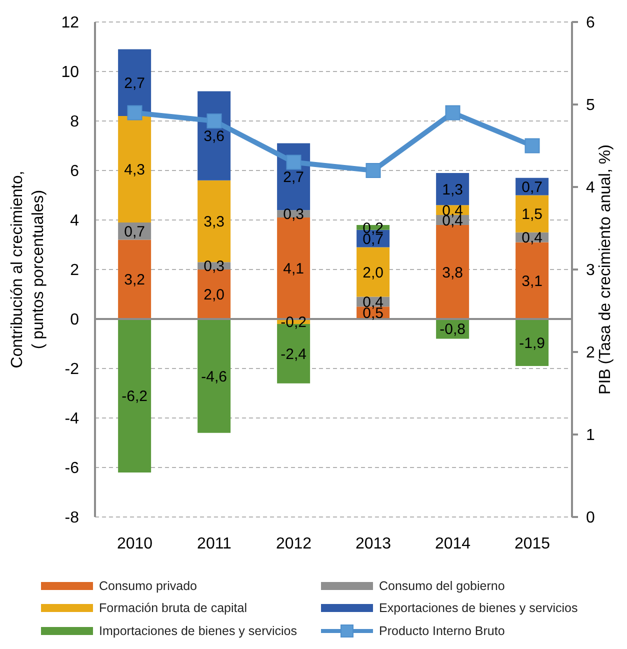 The image size is (627, 649). What do you see at coordinates (590, 435) in the screenshot?
I see `y2-tick-label: 1` at bounding box center [590, 435].